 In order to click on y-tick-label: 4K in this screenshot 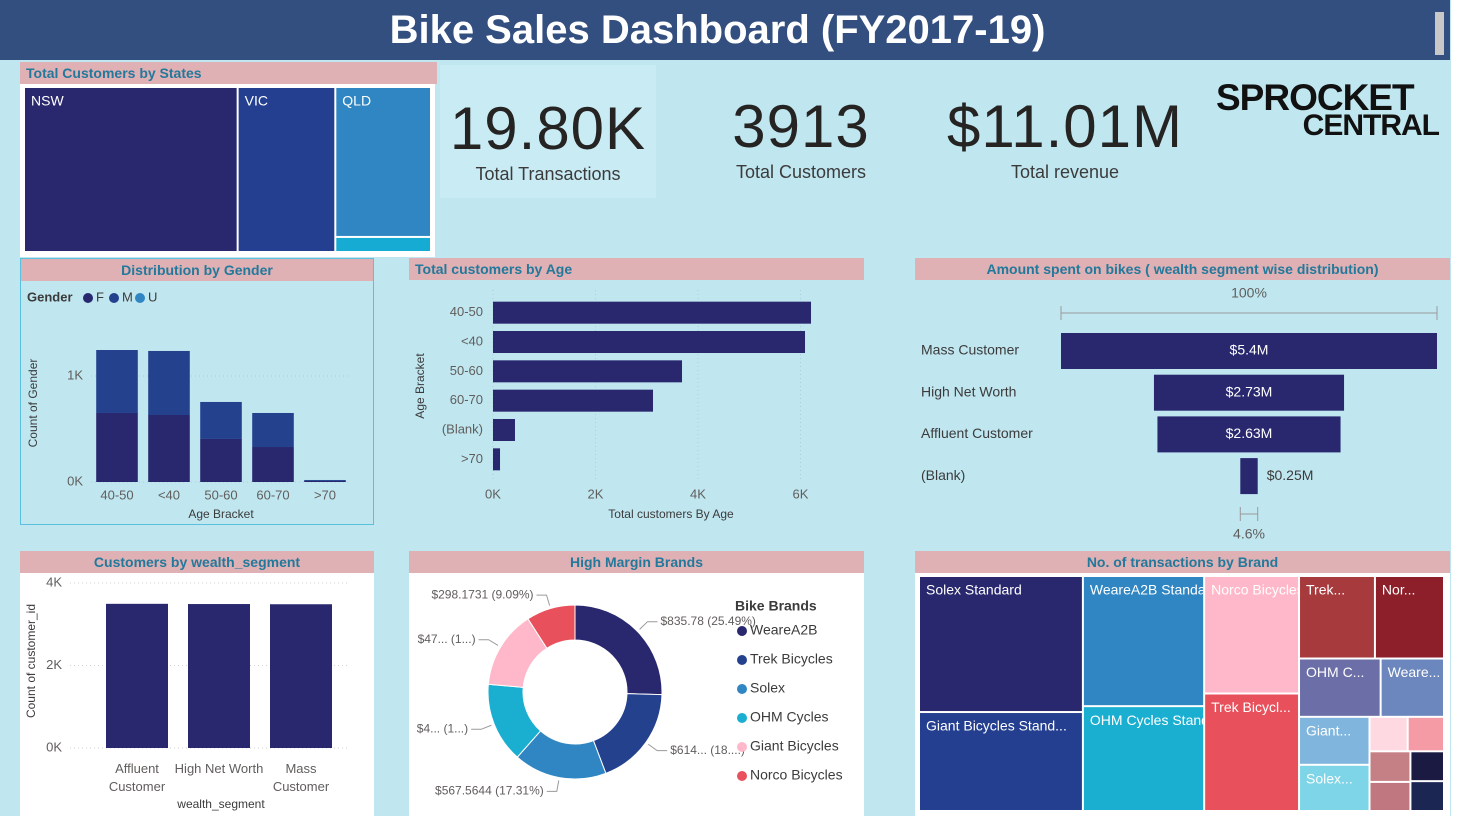, I will do `click(54, 581)`.